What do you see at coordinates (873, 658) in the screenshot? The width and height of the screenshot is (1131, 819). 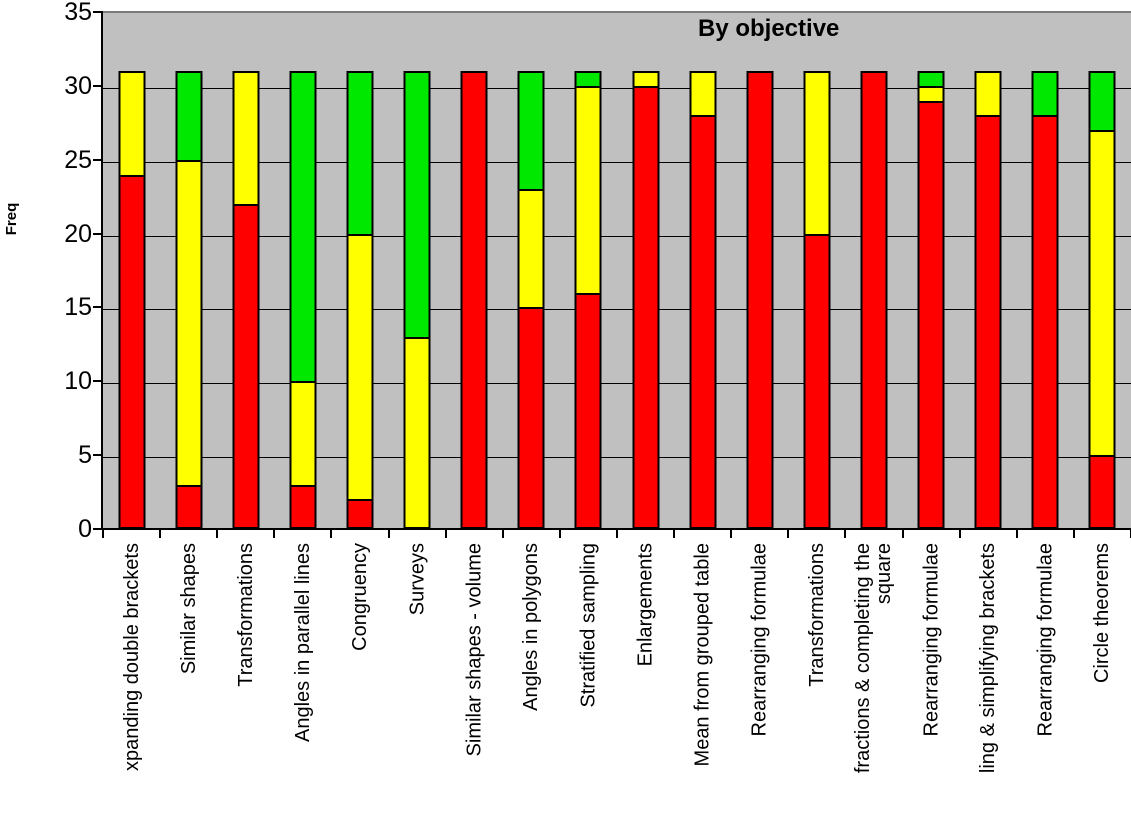 I see `x-label-14: fractions & completing the square` at bounding box center [873, 658].